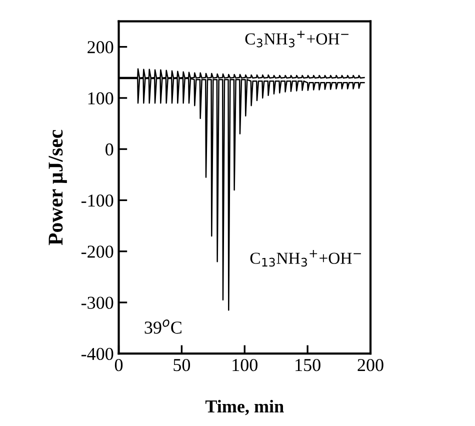 The height and width of the screenshot is (426, 475). What do you see at coordinates (97, 252) in the screenshot?
I see `y-tick-label: -200` at bounding box center [97, 252].